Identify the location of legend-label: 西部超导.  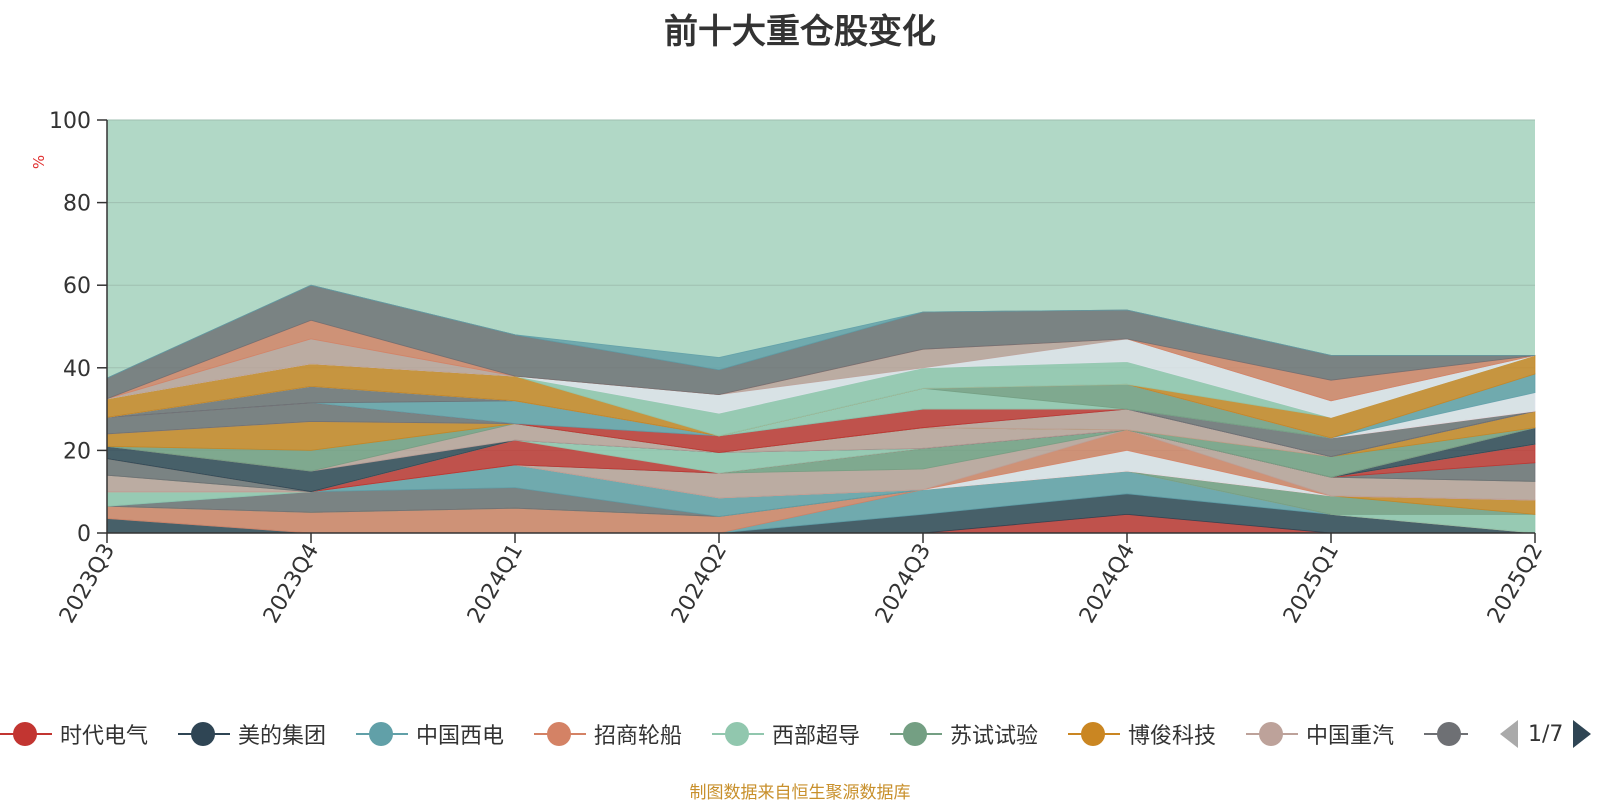
(816, 736).